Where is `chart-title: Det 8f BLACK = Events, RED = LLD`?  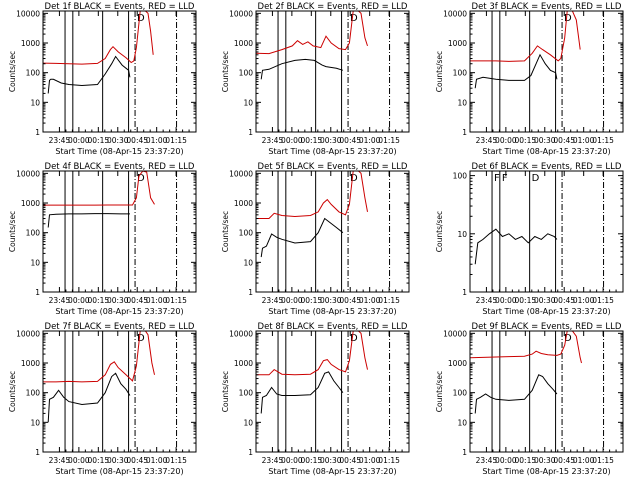 chart-title: Det 8f BLACK = Events, RED = LLD is located at coordinates (333, 327).